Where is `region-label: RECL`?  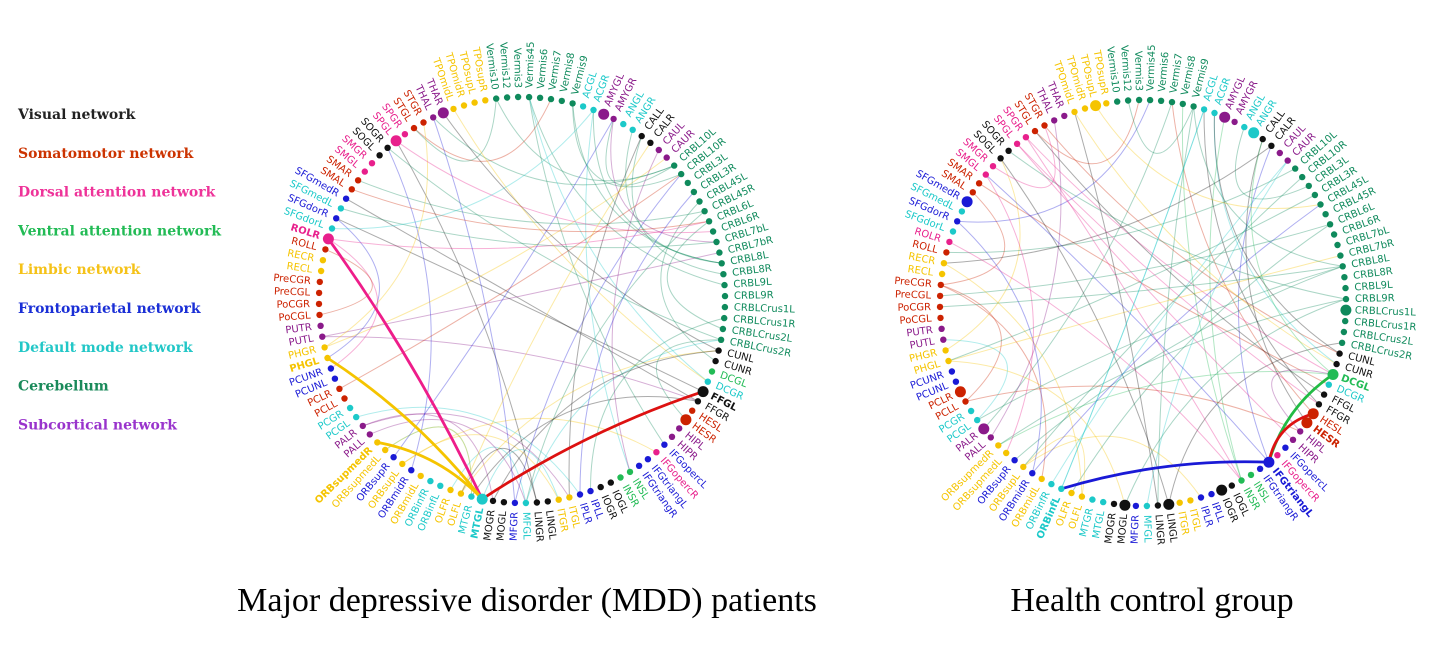
region-label: RECL is located at coordinates (300, 268).